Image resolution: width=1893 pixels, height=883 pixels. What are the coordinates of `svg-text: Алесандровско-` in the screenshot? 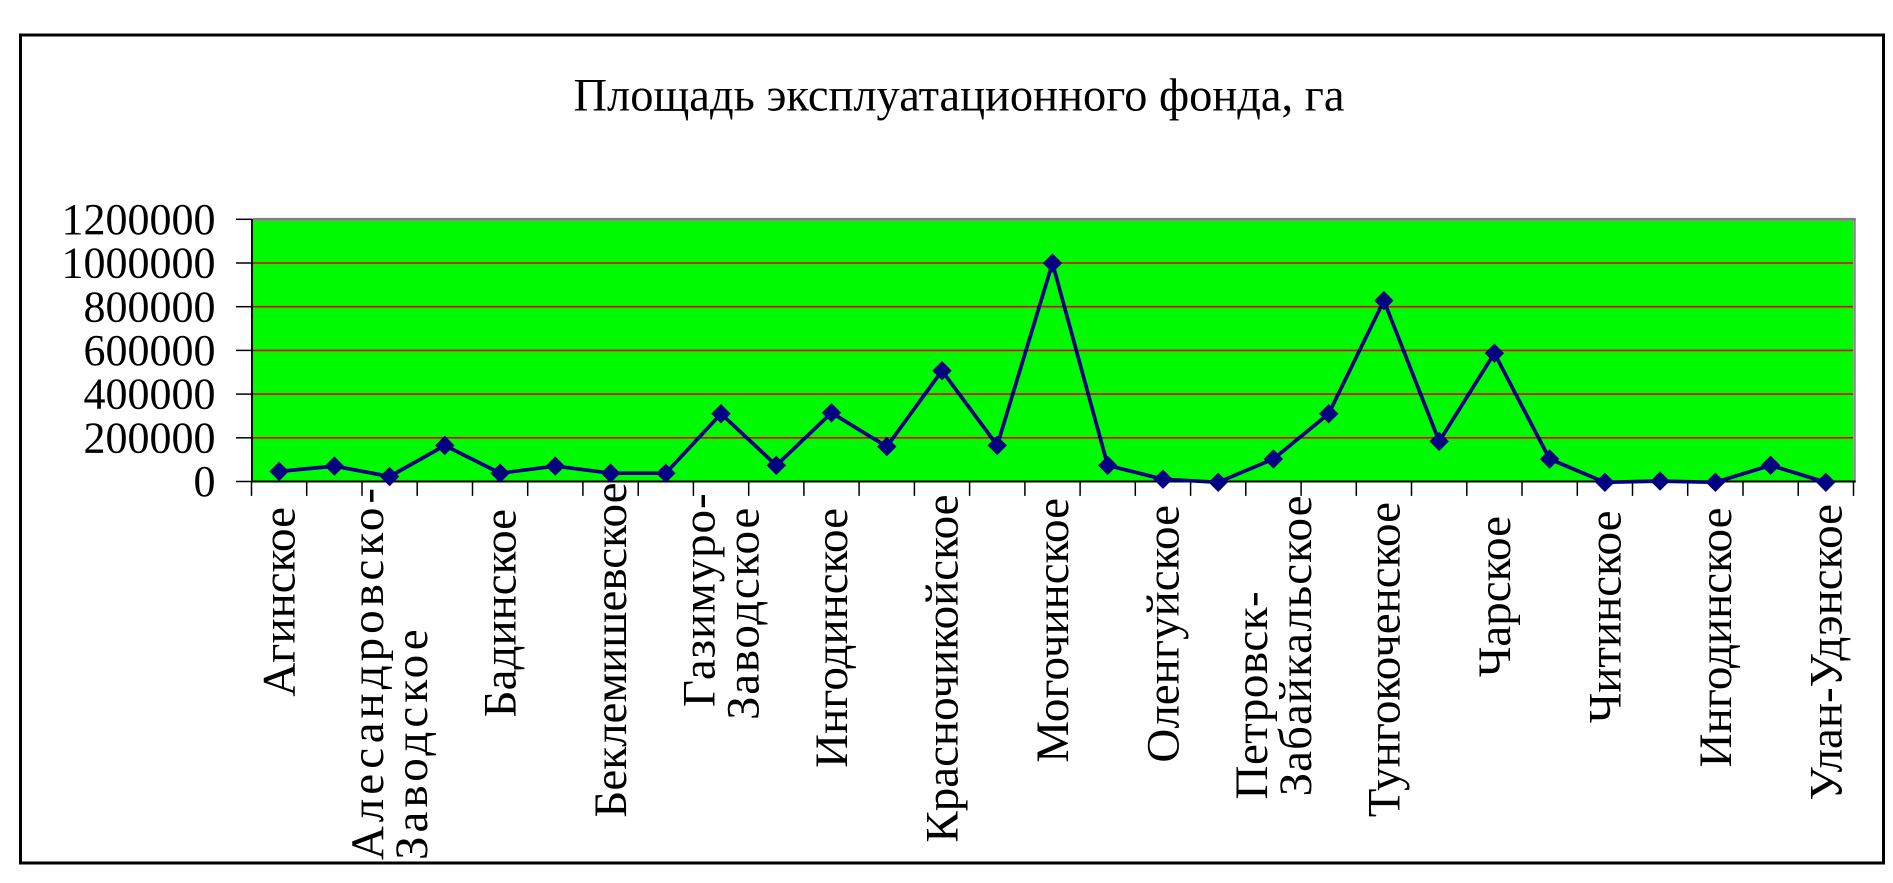 It's located at (368, 672).